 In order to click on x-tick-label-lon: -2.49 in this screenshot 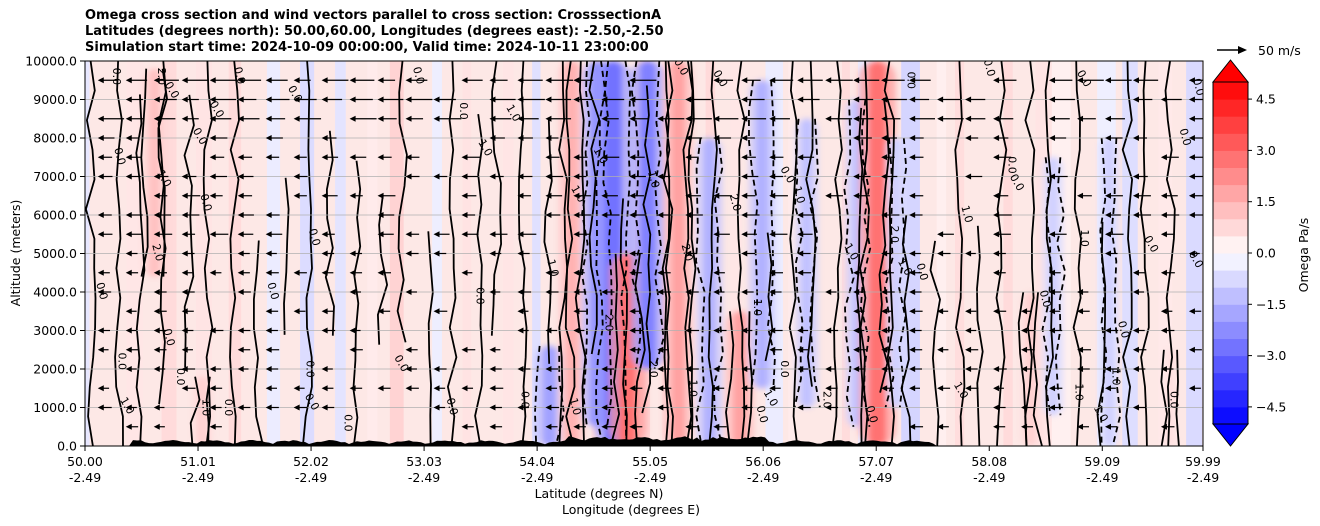, I will do `click(763, 477)`.